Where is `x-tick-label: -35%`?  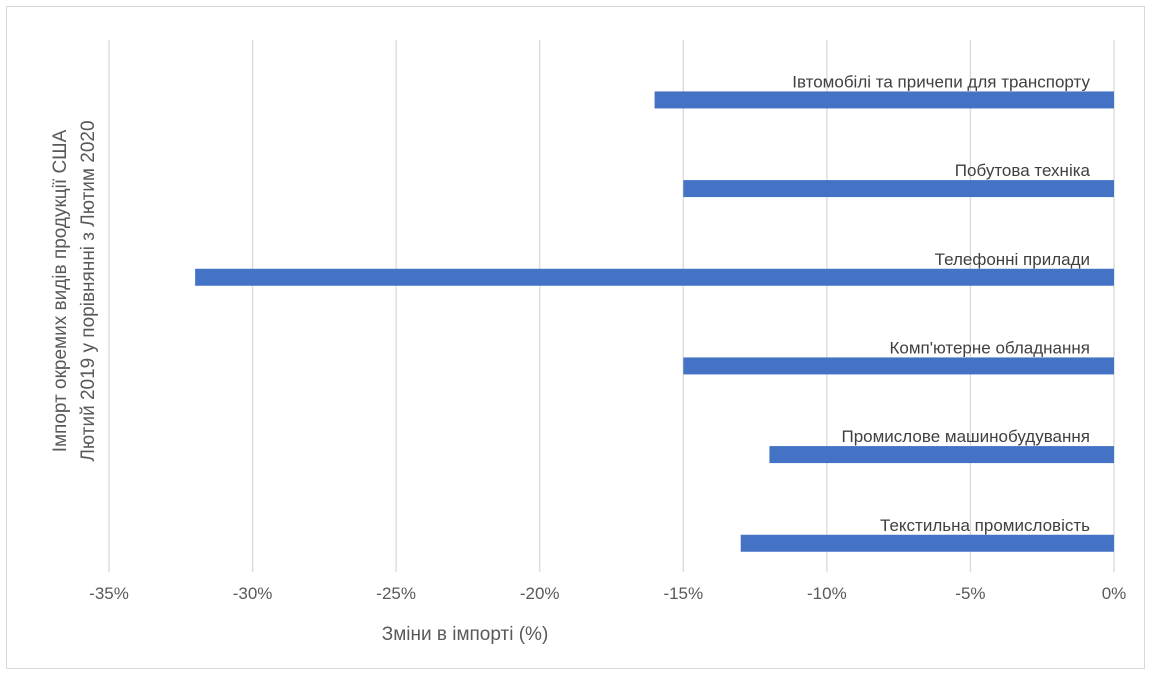 x-tick-label: -35% is located at coordinates (109, 593).